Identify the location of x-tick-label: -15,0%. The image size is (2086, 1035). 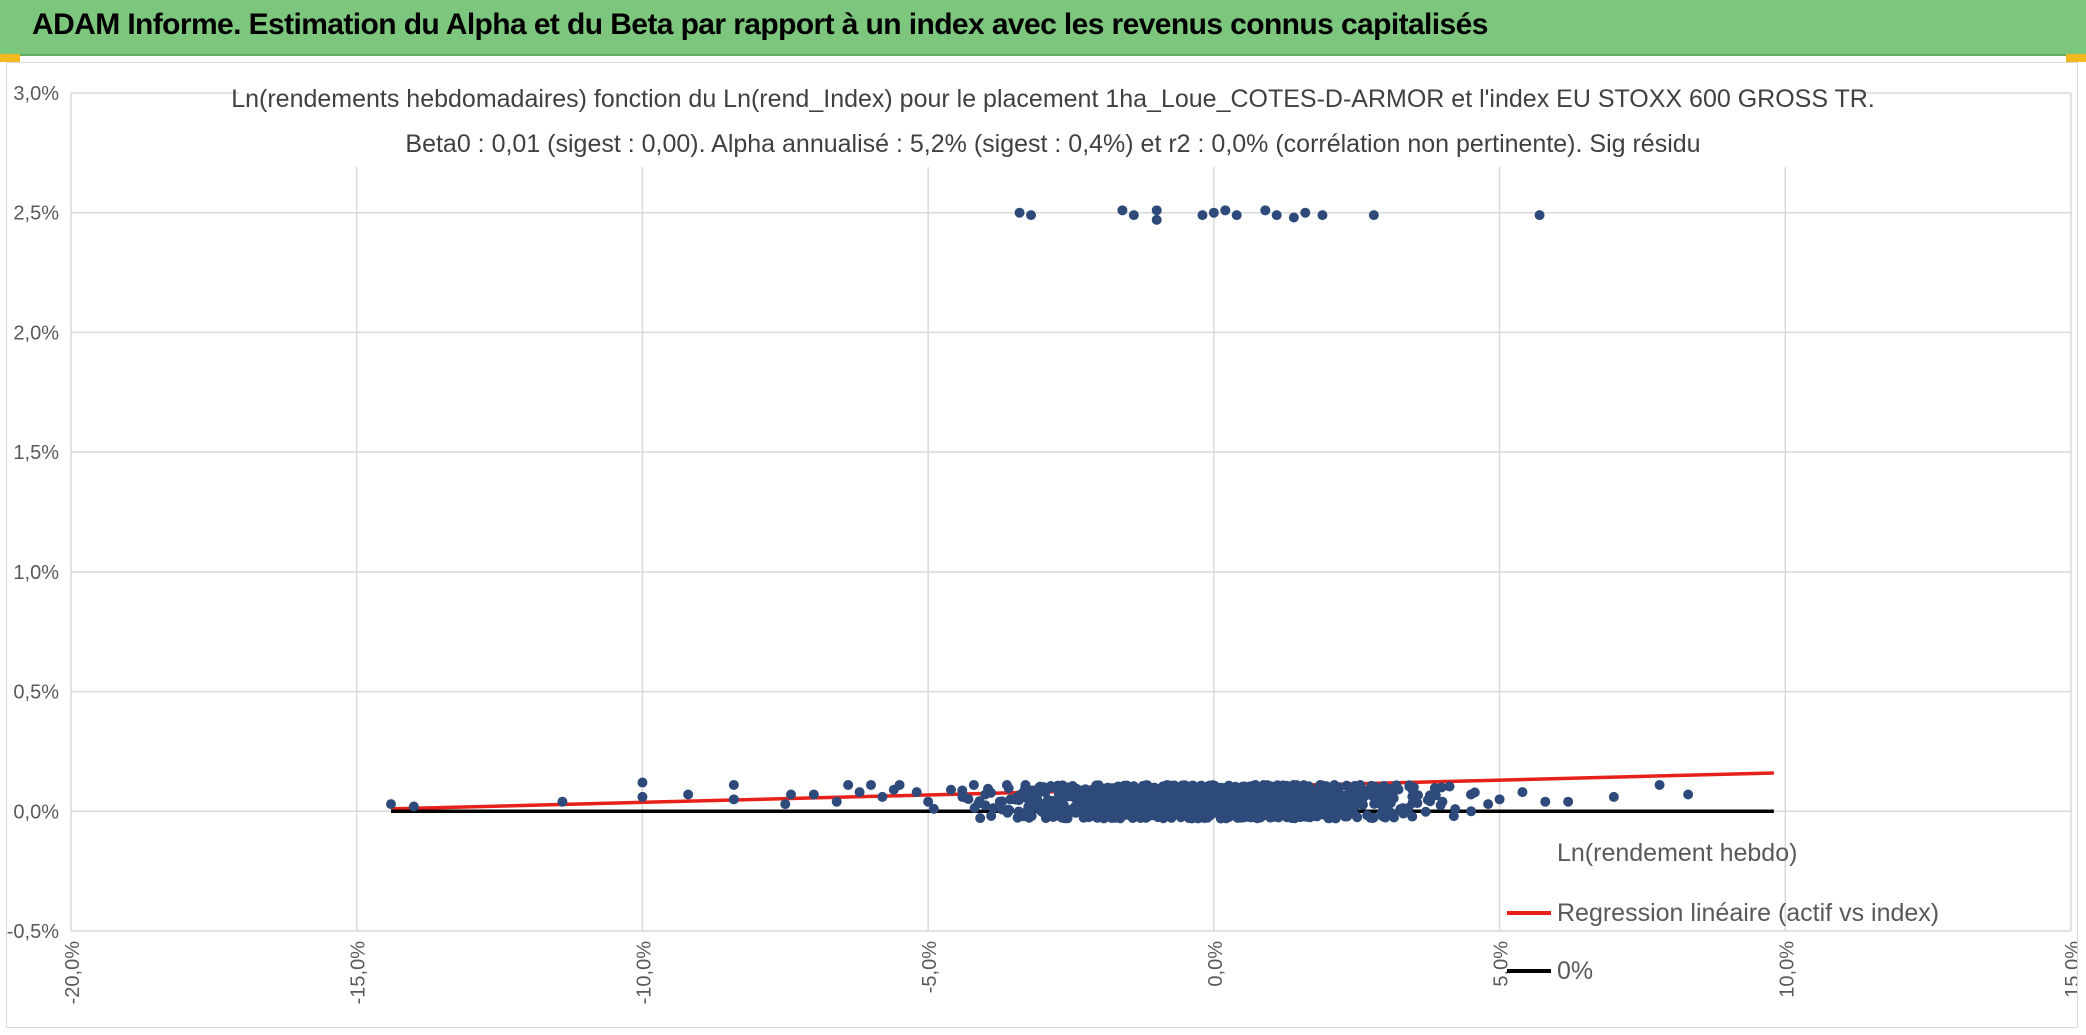
(359, 973).